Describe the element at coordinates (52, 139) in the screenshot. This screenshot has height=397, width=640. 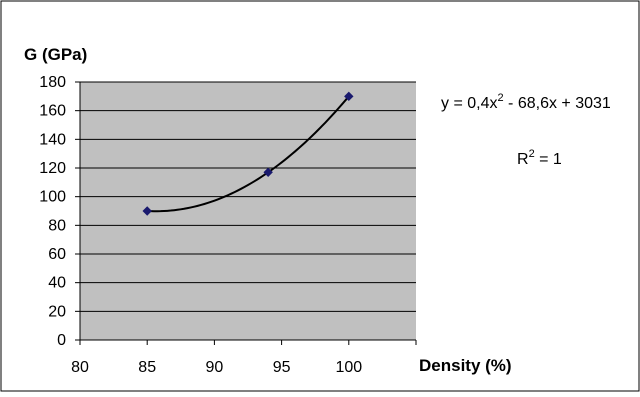
I see `y-tick-label: 140` at that location.